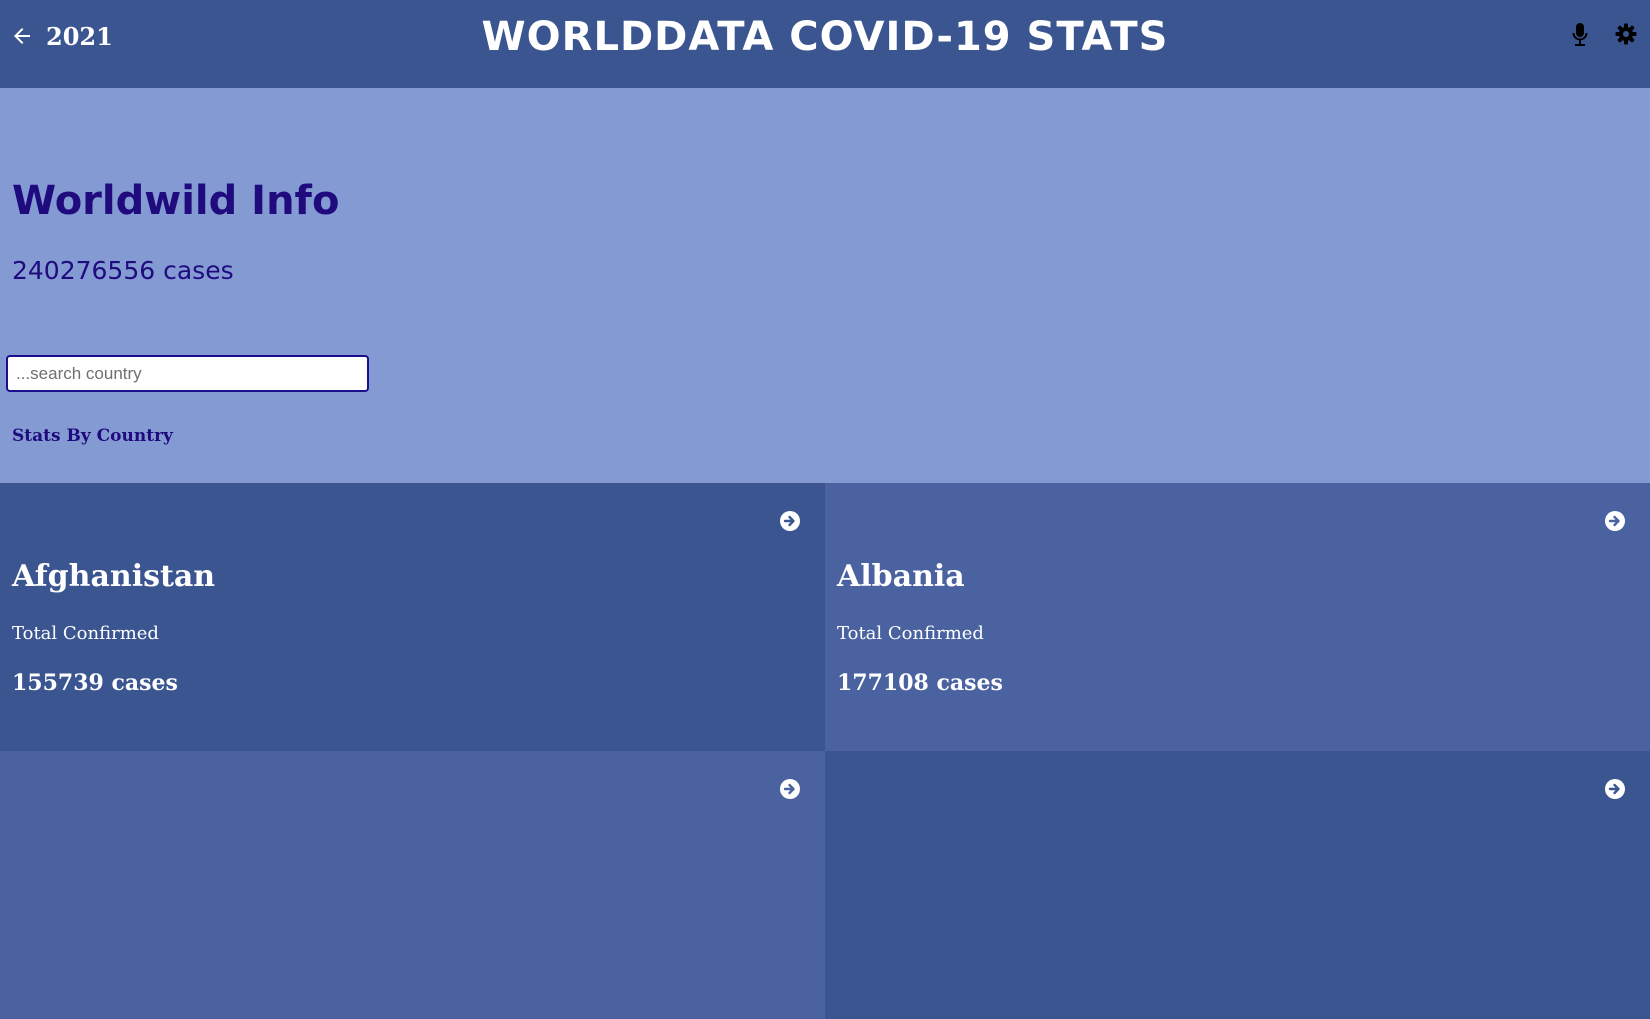  What do you see at coordinates (114, 576) in the screenshot?
I see `country-name: Afghanistan` at bounding box center [114, 576].